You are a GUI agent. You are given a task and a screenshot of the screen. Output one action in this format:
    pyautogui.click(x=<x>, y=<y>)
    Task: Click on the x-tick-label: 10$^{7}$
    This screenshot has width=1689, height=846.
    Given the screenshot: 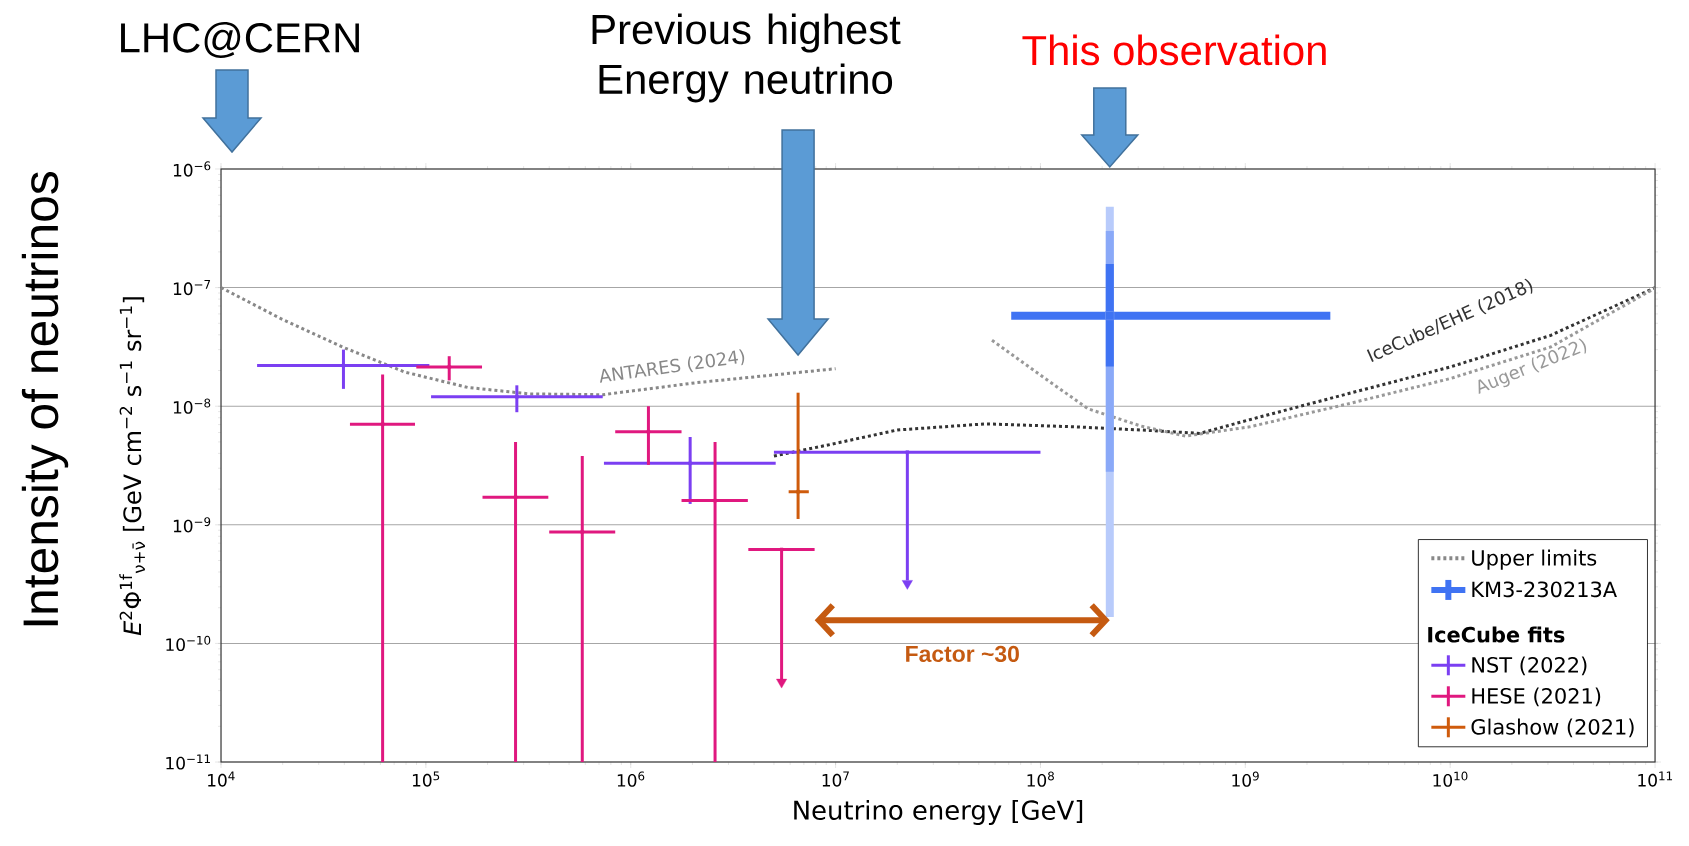 What is the action you would take?
    pyautogui.click(x=835, y=779)
    